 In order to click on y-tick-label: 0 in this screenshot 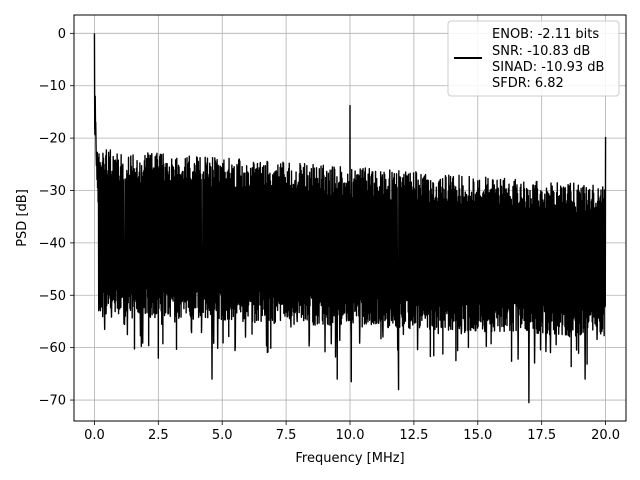, I will do `click(62, 34)`.